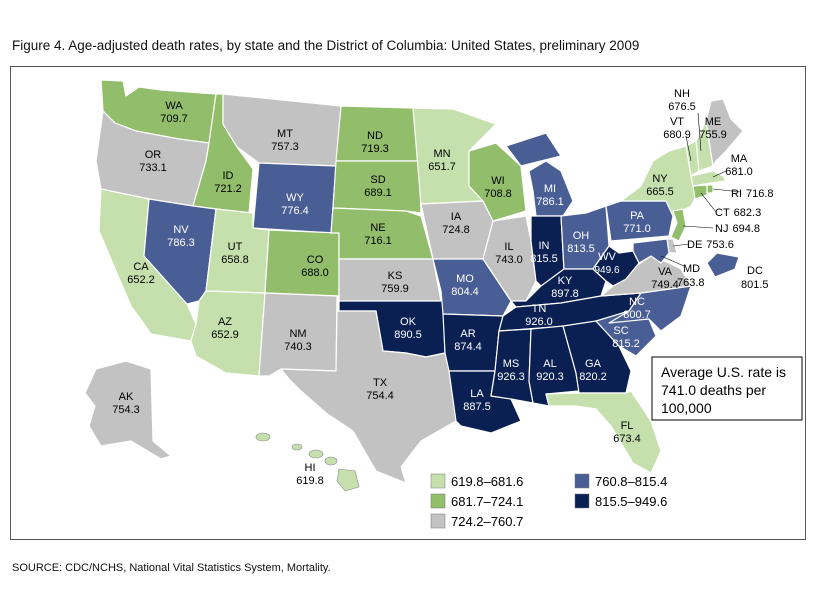 The image size is (820, 590). I want to click on label-OH-rate: 813.5, so click(581, 249).